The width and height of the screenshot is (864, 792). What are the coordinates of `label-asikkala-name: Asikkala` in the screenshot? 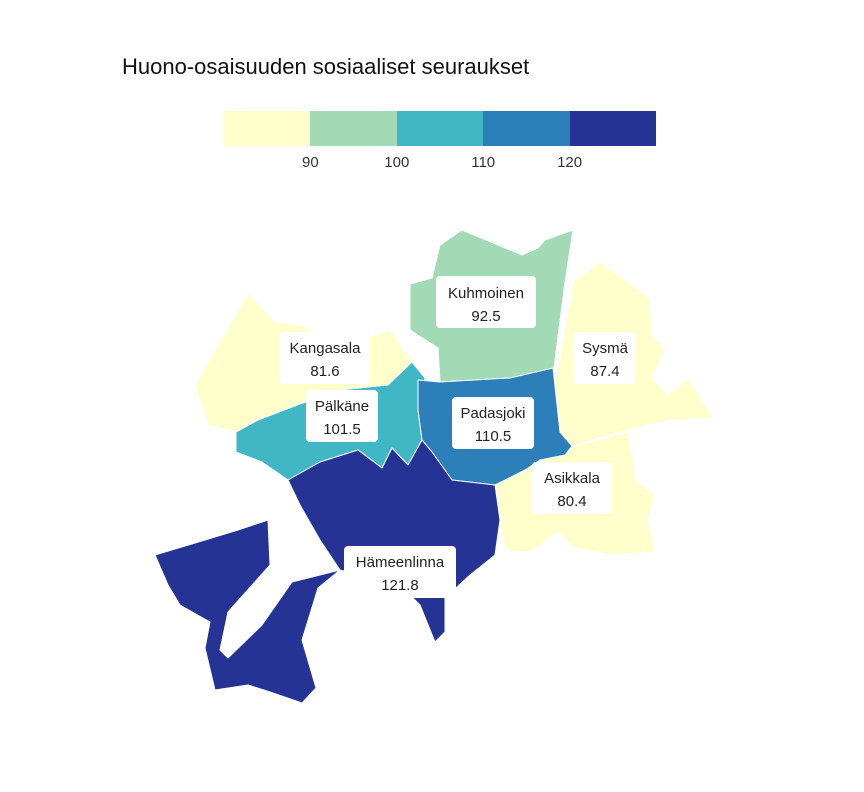 It's located at (572, 478).